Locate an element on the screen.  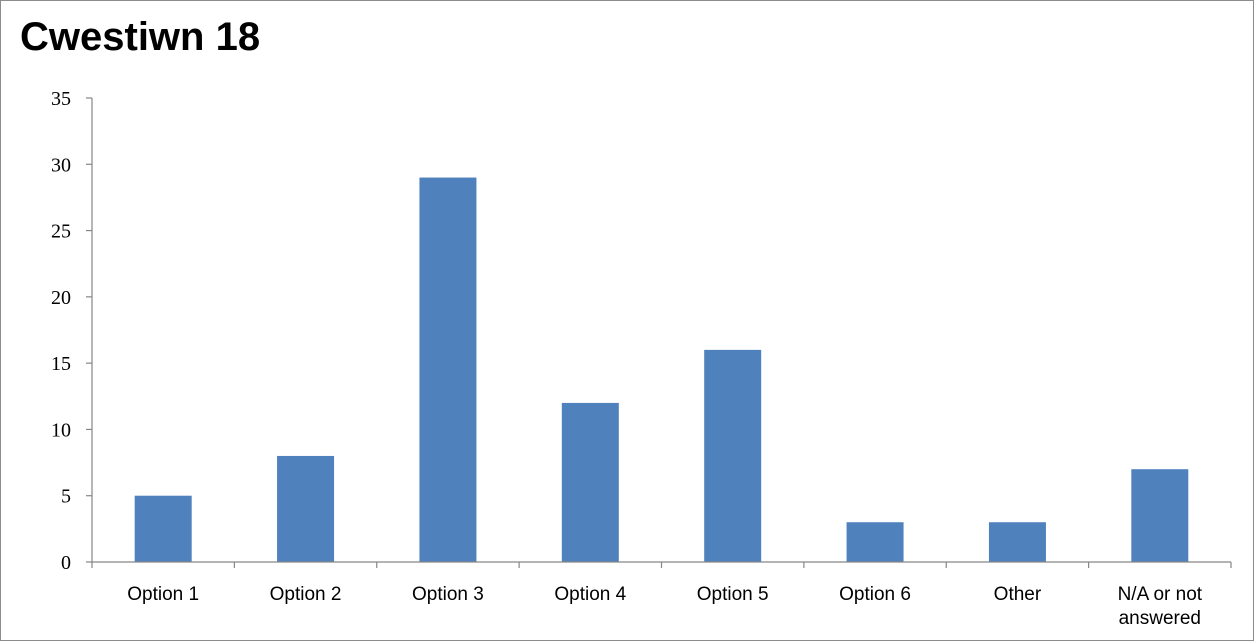
y-tick-label: 10 is located at coordinates (61, 430).